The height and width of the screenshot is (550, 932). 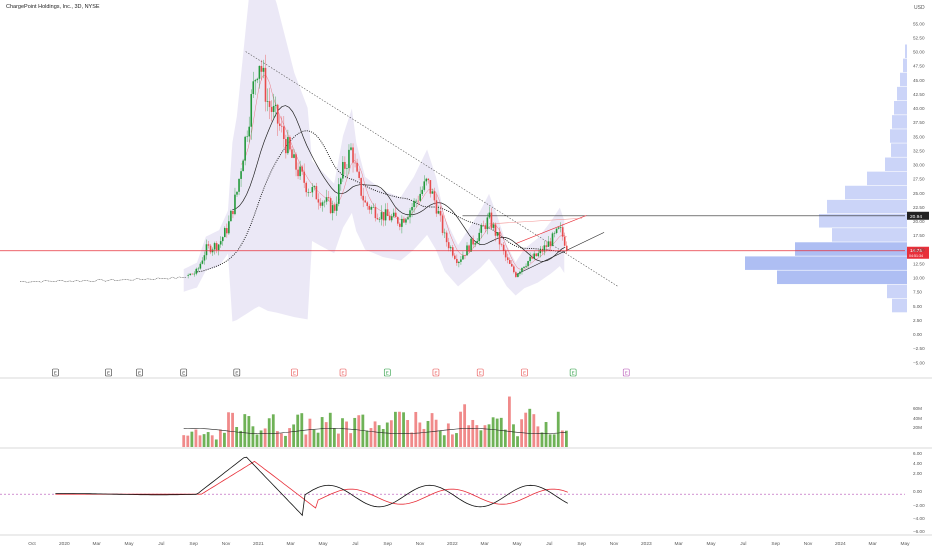 I want to click on price-tick: 0.00, so click(x=917, y=334).